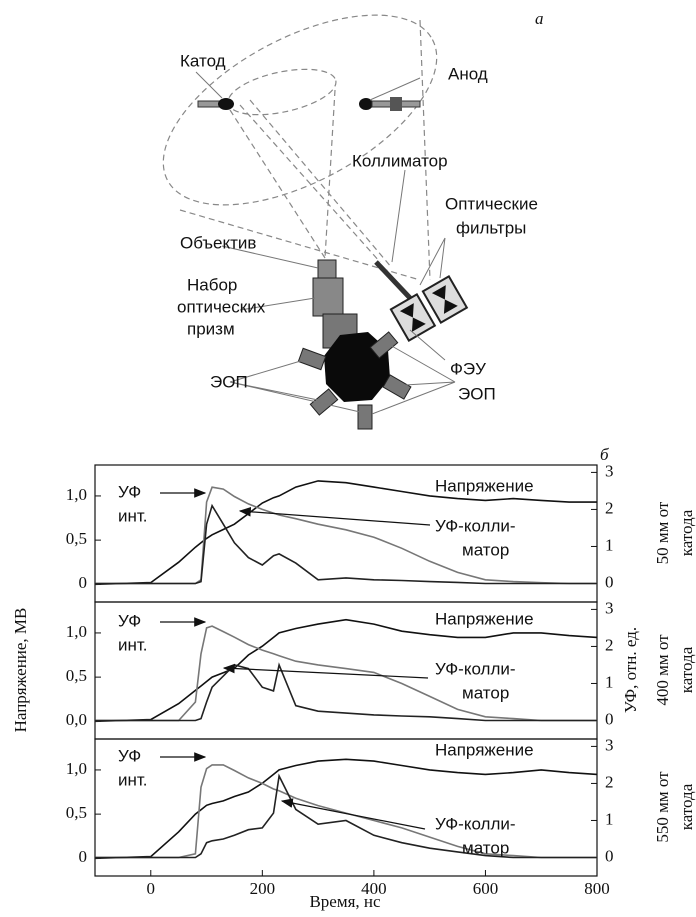  Describe the element at coordinates (486, 888) in the screenshot. I see `x-tick-label: 600` at that location.